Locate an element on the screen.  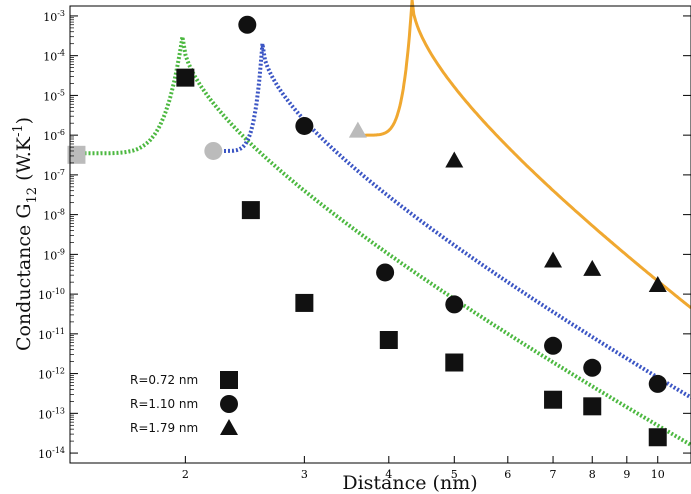
y-tick-label: 10⁻³ is located at coordinates (54, 16).